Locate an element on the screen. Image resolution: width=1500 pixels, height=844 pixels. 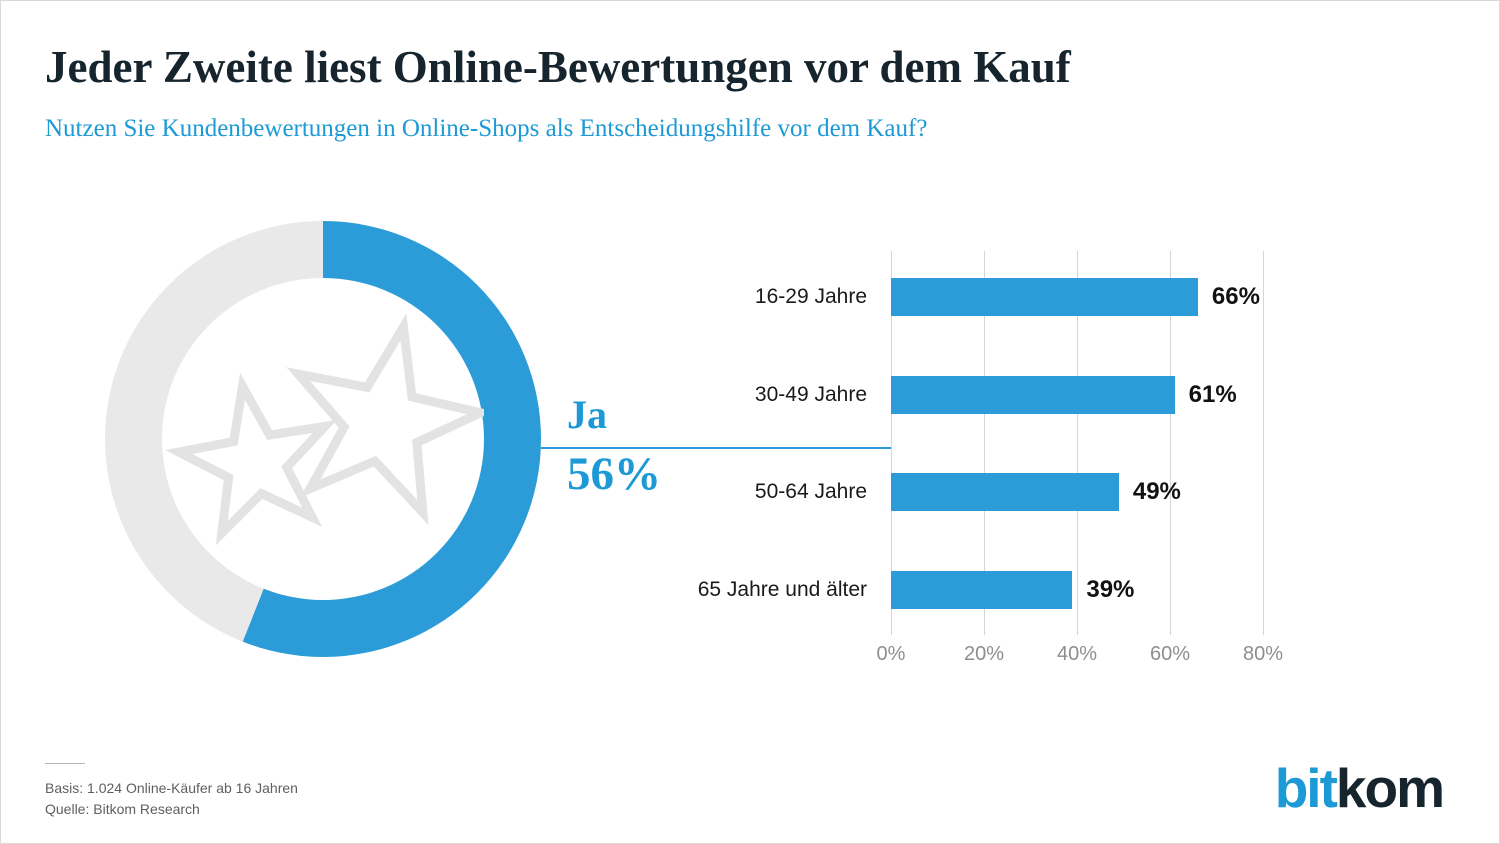
bar-value-label: 61% is located at coordinates (1212, 394).